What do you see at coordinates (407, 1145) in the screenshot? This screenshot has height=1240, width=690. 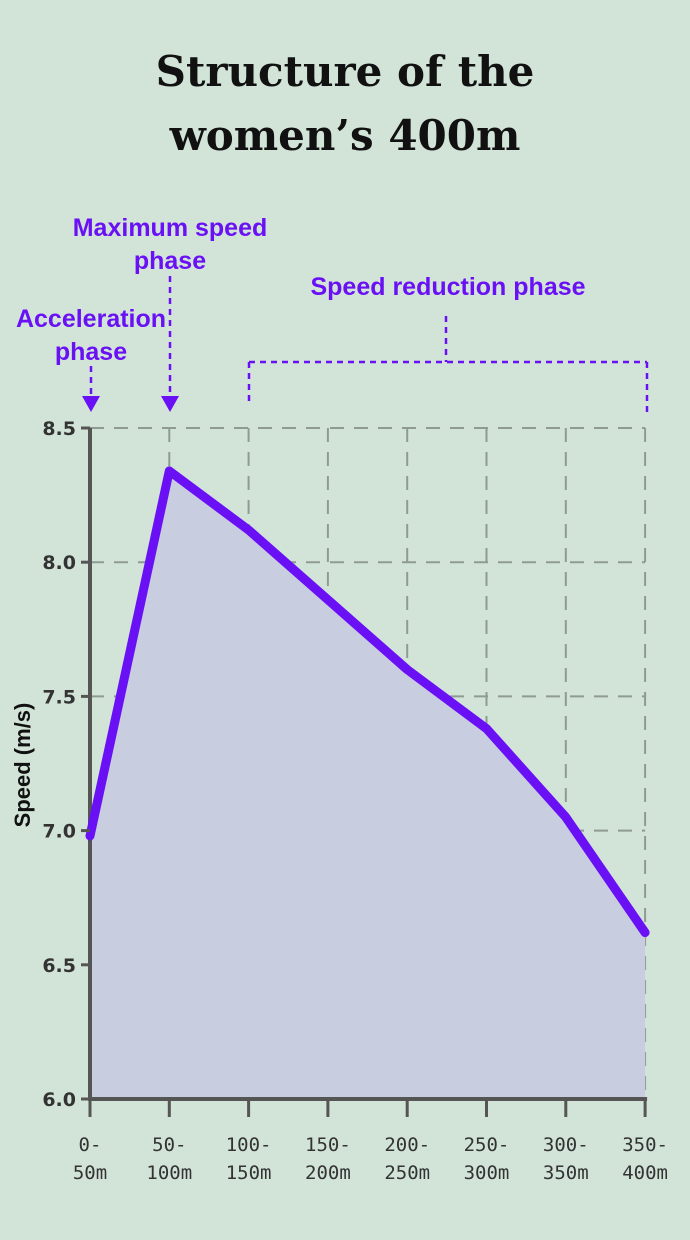 I see `x-tick-label: 200-` at bounding box center [407, 1145].